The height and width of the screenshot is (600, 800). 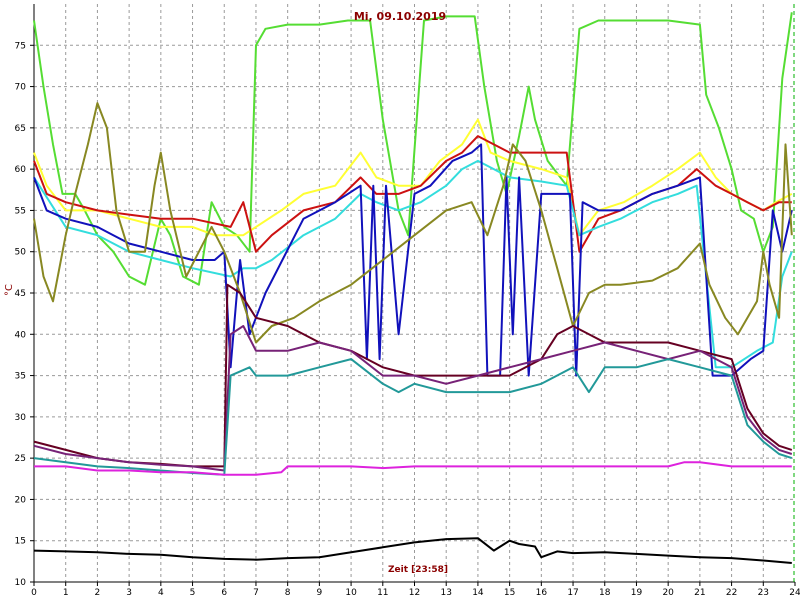 I want to click on x-tick-label: 23, so click(x=763, y=593).